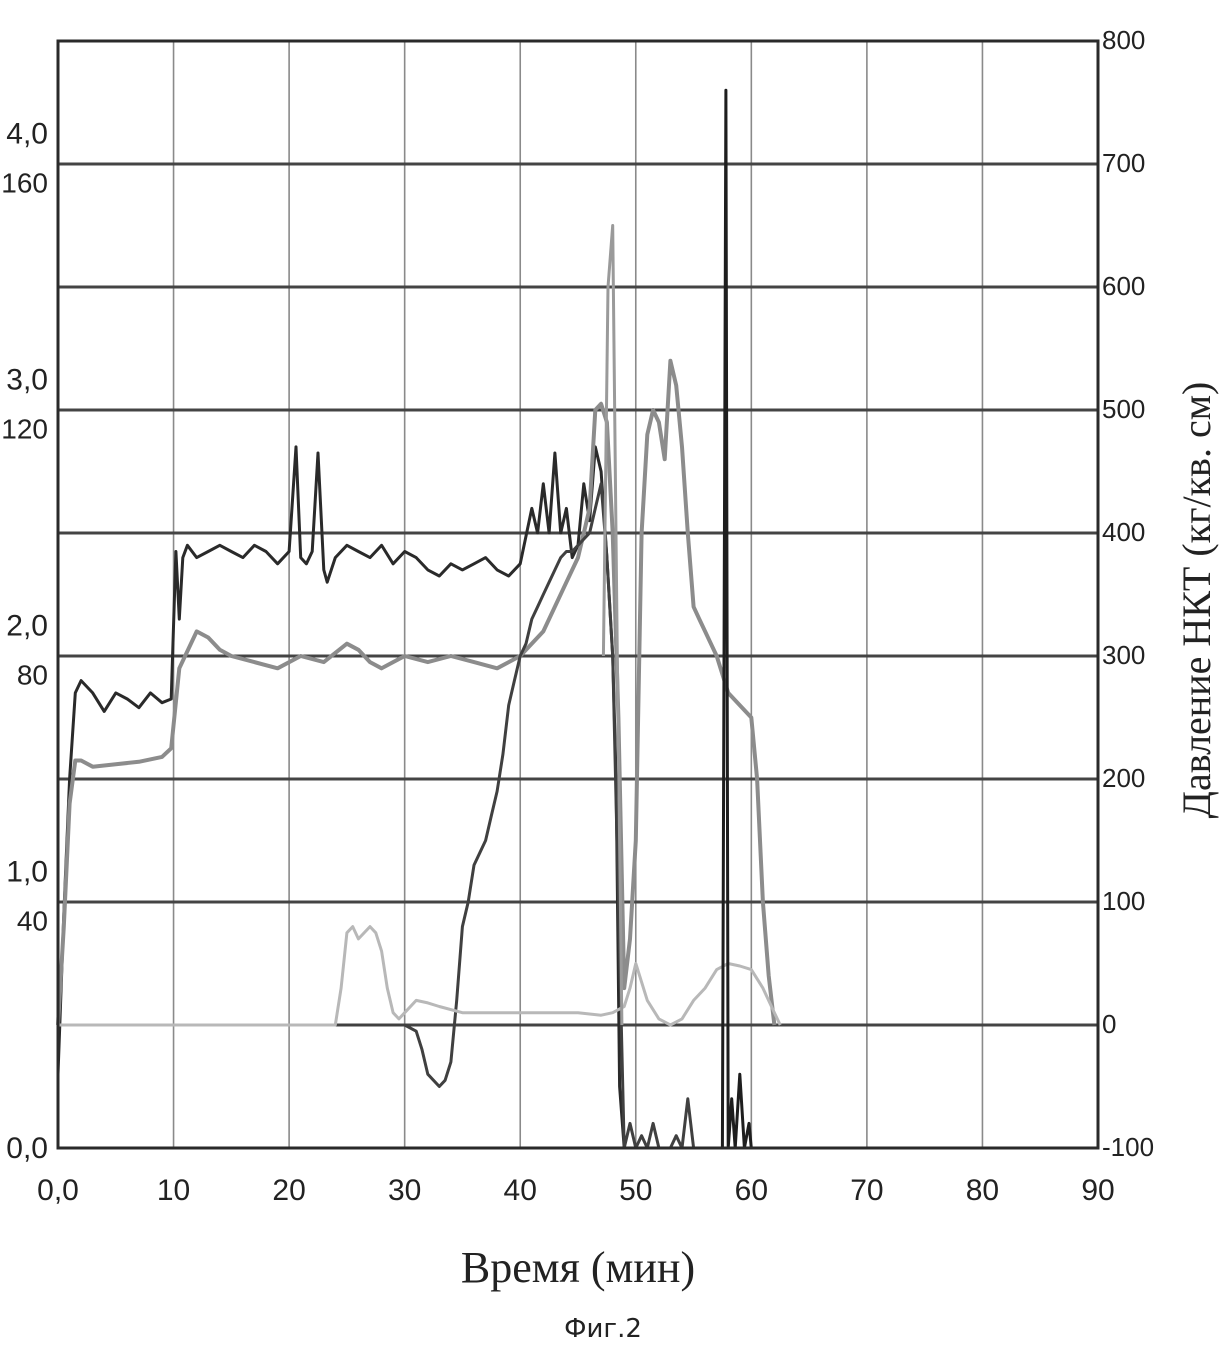  I want to click on x-tick-label: 80, so click(982, 1190).